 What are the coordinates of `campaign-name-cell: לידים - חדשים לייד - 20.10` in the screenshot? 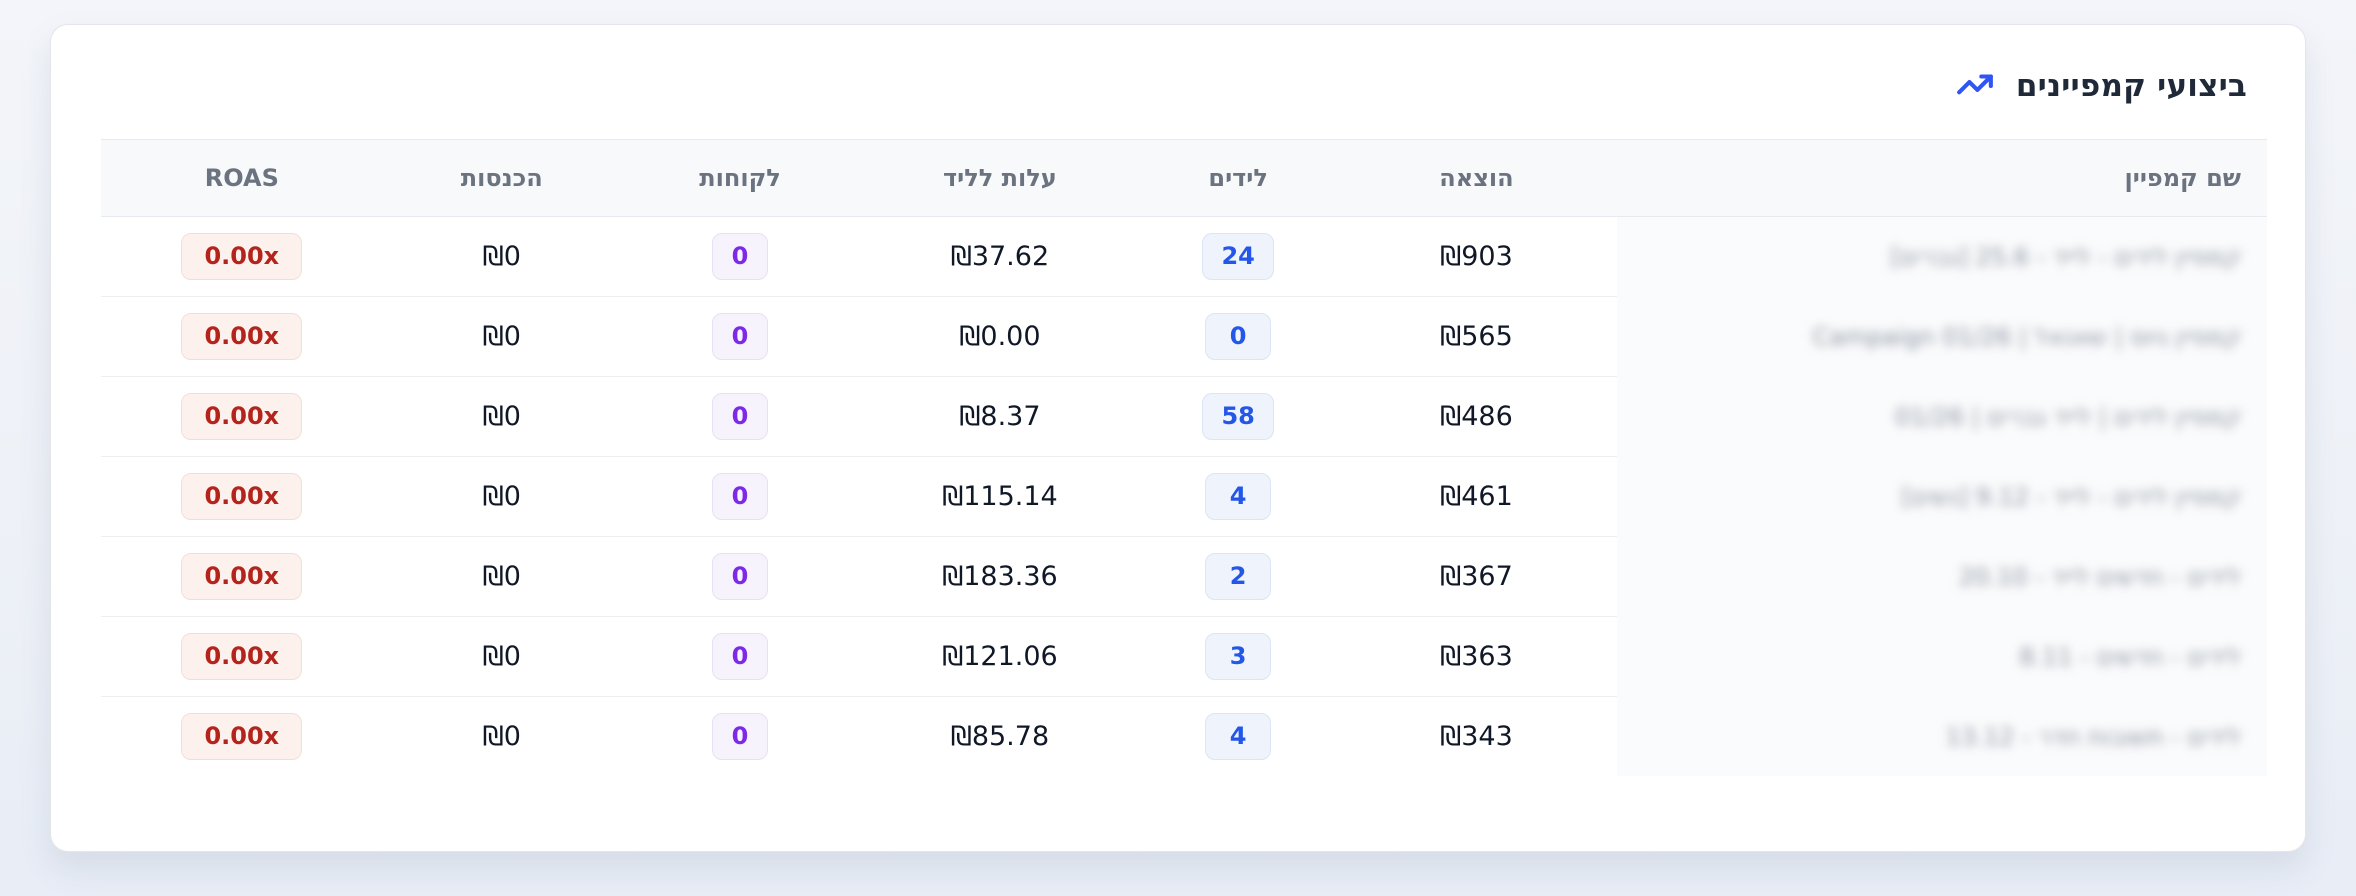 It's located at (1942, 576).